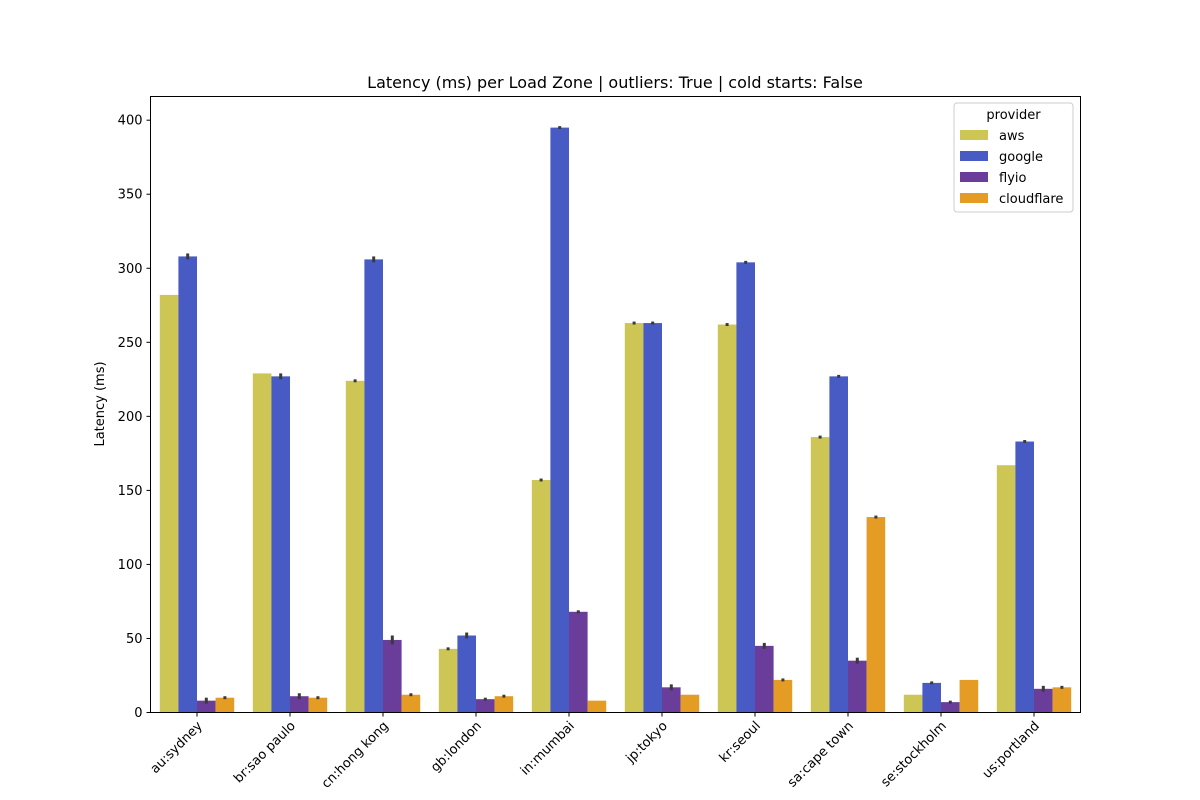 This screenshot has height=800, width=1200. I want to click on legend: provider aws google flyio cloudflare, so click(1013, 157).